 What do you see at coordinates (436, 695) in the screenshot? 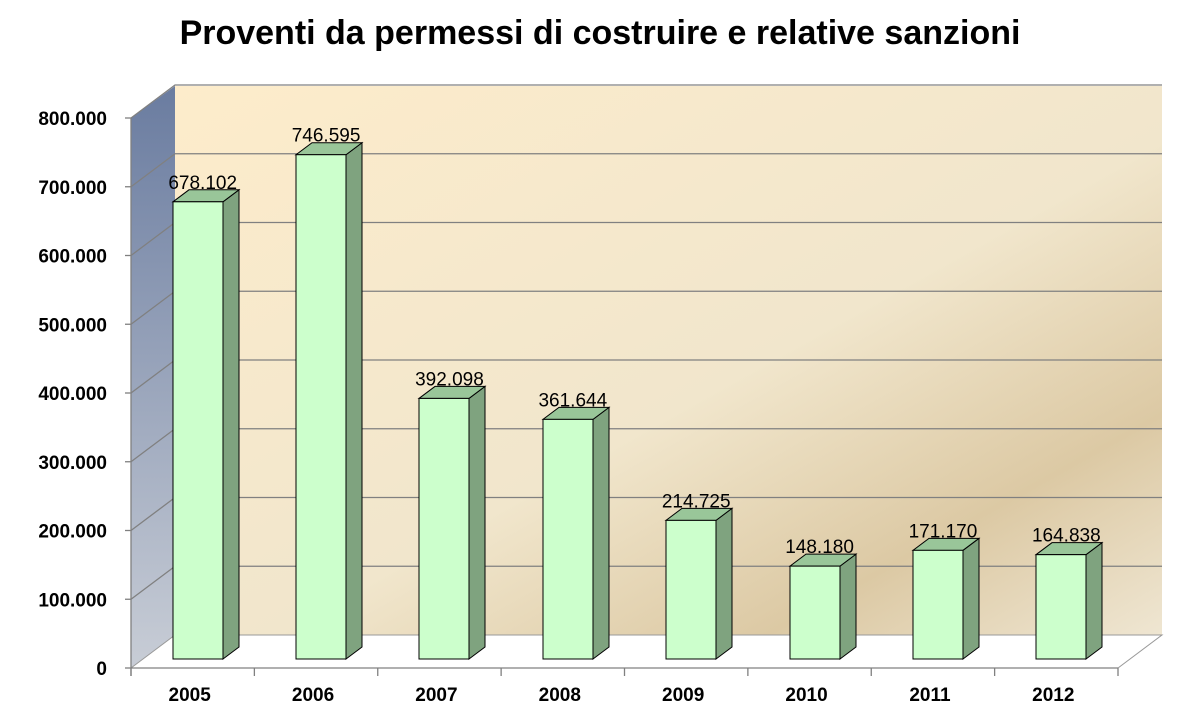
I see `x-tick-label: 2007` at bounding box center [436, 695].